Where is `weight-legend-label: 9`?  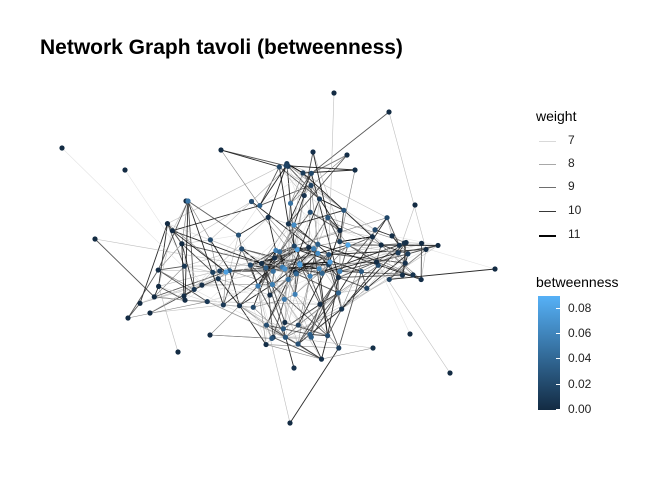
weight-legend-label: 9 is located at coordinates (571, 186).